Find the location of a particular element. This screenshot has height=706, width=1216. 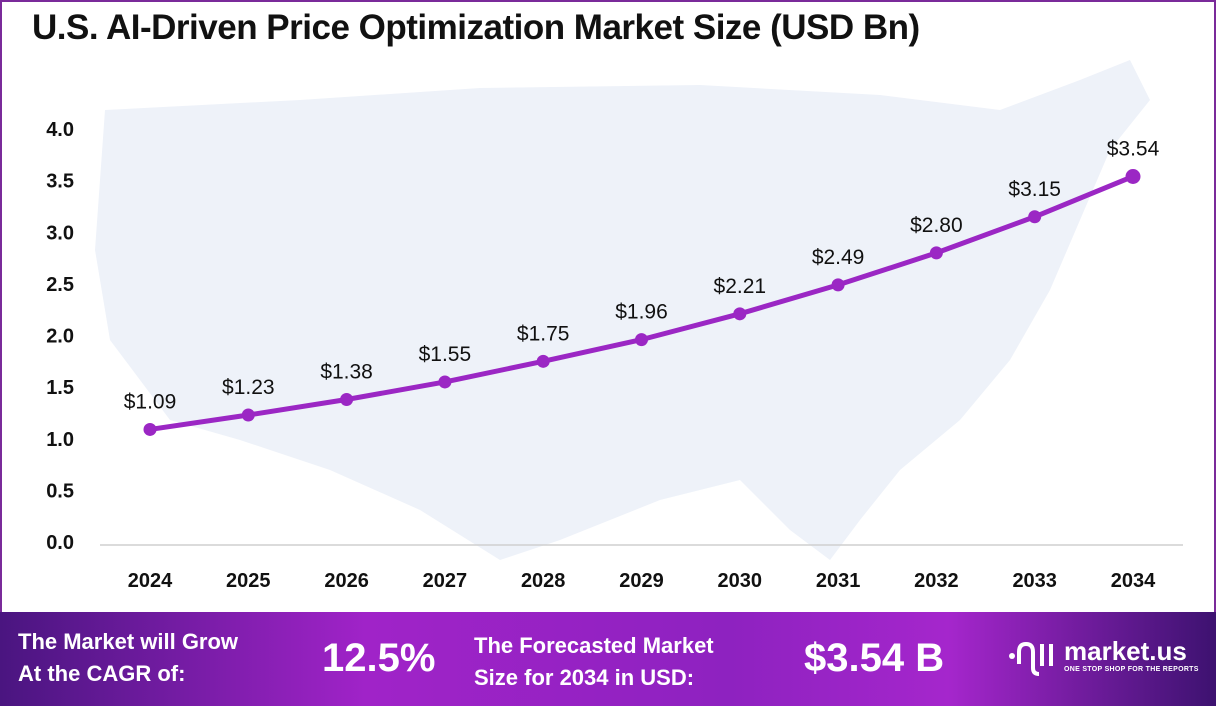

data-label: $1.38 is located at coordinates (346, 372).